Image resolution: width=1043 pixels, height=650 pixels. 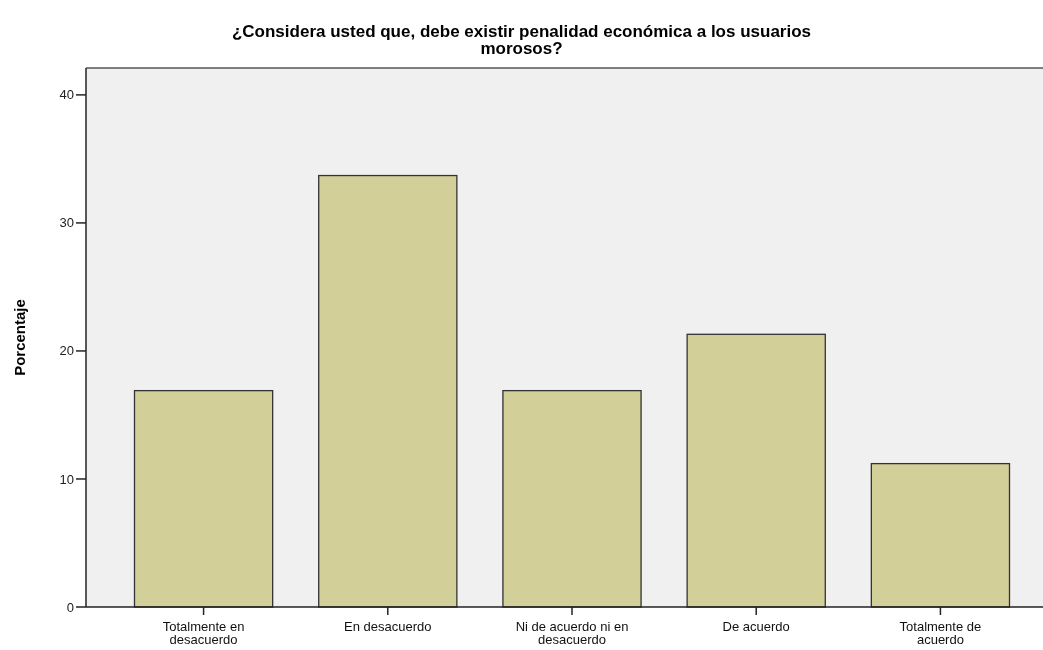 What do you see at coordinates (66, 351) in the screenshot?
I see `y-tick-label: 20` at bounding box center [66, 351].